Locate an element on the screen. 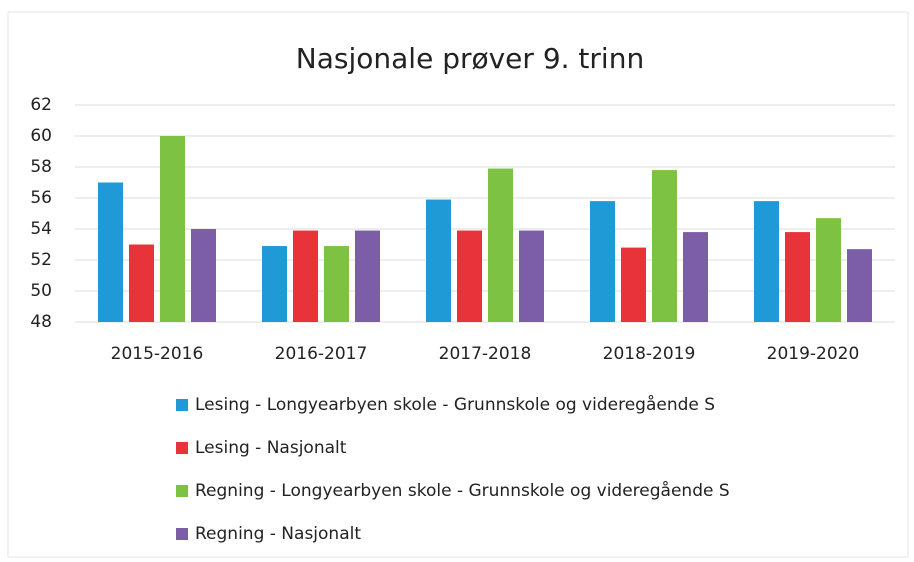  y-tick-label: 48 is located at coordinates (41, 322).